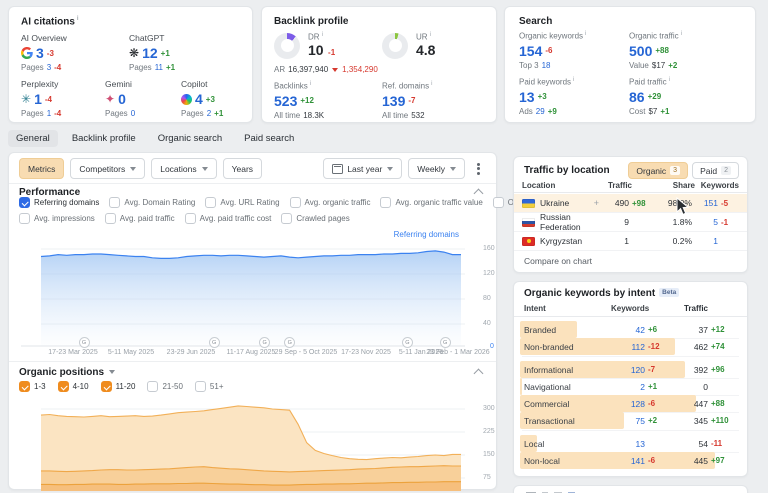 The width and height of the screenshot is (768, 493). What do you see at coordinates (675, 170) in the screenshot?
I see `count-badge: 3` at bounding box center [675, 170].